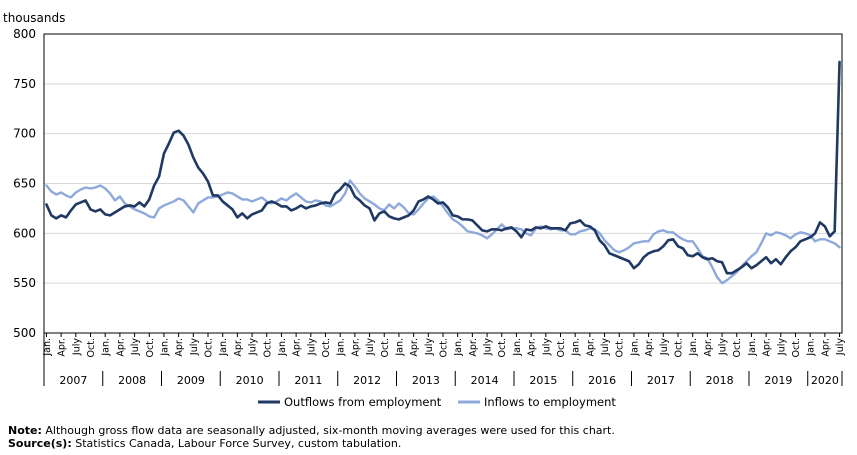  What do you see at coordinates (40, 443) in the screenshot?
I see `source-label: Source(s):` at bounding box center [40, 443].